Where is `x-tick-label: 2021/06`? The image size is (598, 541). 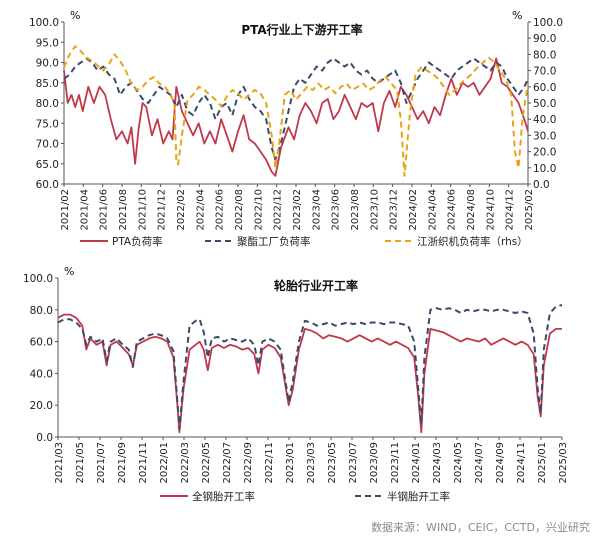
x-tick-label: 2021/06 is located at coordinates (104, 210).